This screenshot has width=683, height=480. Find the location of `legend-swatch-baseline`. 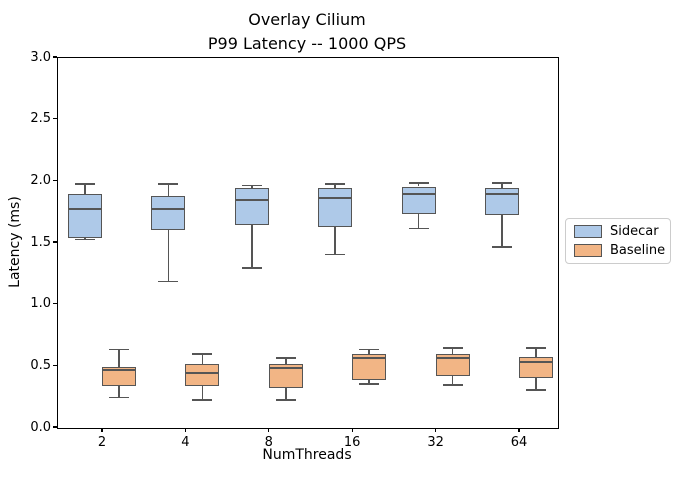

legend-swatch-baseline is located at coordinates (588, 250).